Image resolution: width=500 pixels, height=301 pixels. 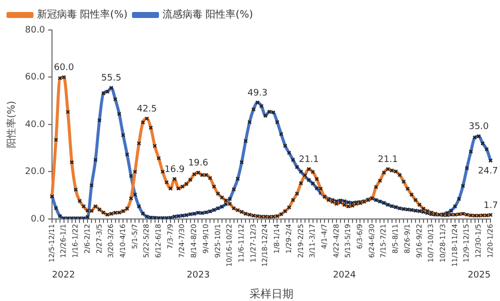 What do you see at coordinates (344, 275) in the screenshot?
I see `text: 2024` at bounding box center [344, 275].